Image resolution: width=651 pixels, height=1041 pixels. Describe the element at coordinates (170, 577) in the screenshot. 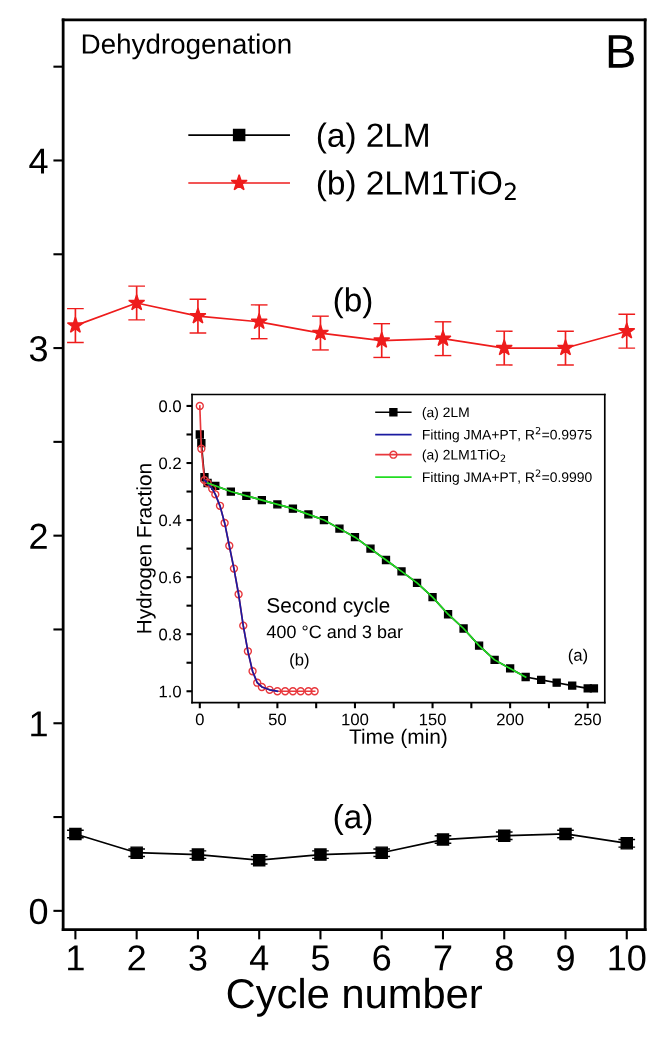

I see `y-tick-label: 0.6` at that location.